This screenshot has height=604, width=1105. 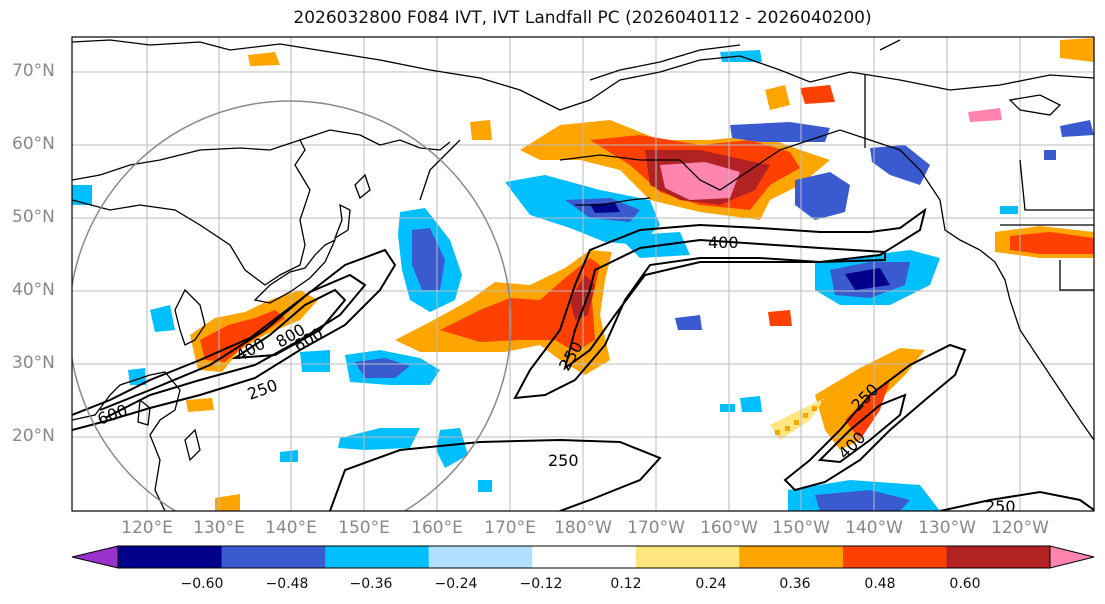 What do you see at coordinates (364, 528) in the screenshot?
I see `lon-label: 150°E` at bounding box center [364, 528].